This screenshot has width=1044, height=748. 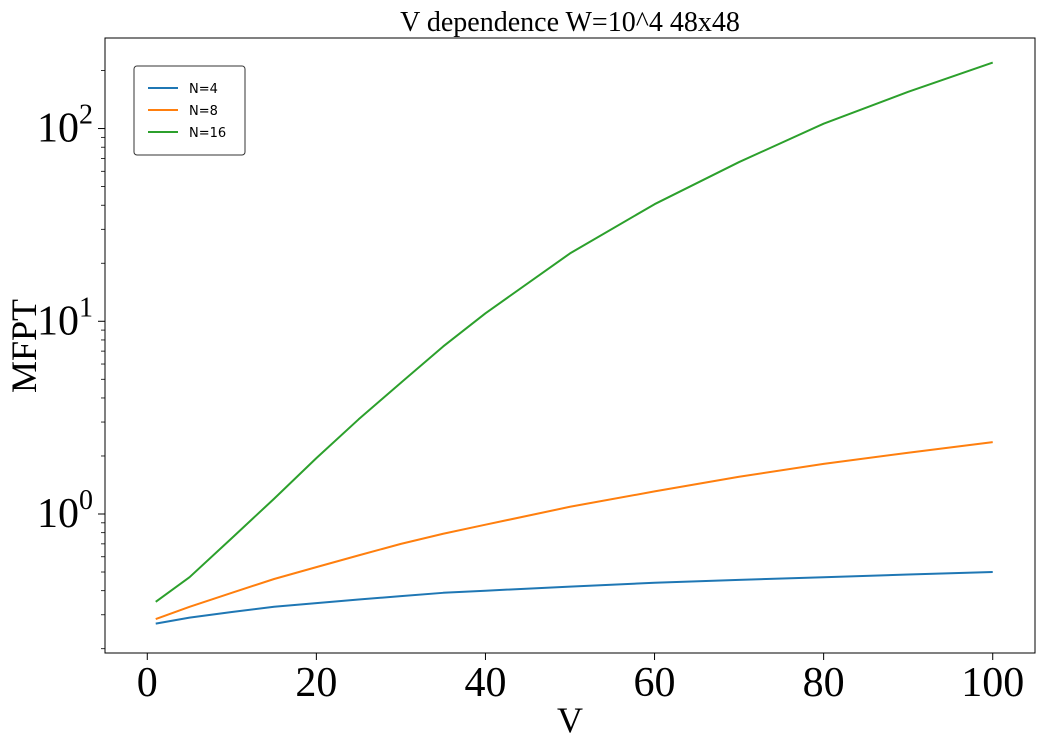 I want to click on x-tick-label-5: 100, so click(x=992, y=683).